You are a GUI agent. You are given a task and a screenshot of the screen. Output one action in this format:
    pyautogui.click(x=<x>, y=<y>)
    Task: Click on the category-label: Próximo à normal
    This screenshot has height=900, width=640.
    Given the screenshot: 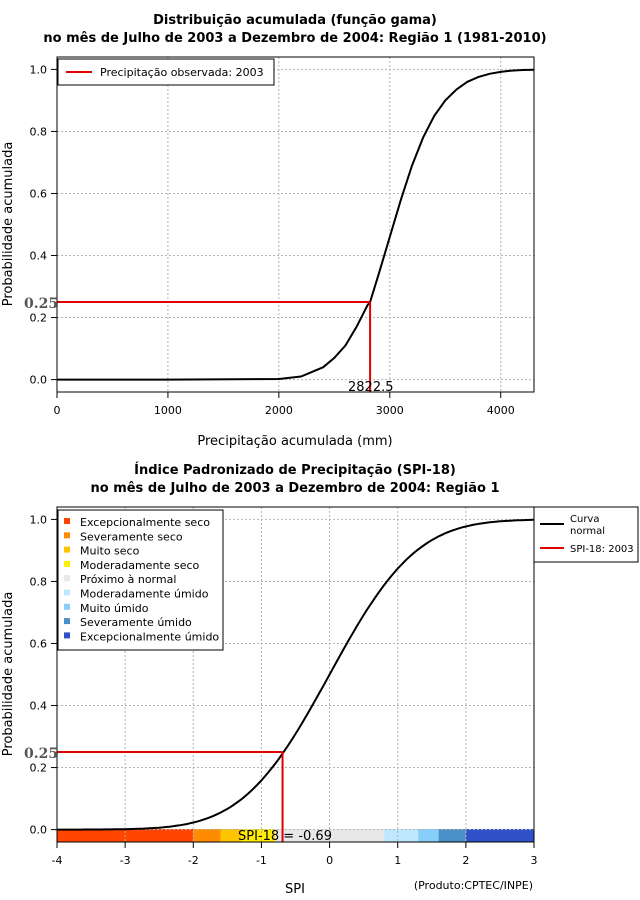 What is the action you would take?
    pyautogui.click(x=128, y=579)
    